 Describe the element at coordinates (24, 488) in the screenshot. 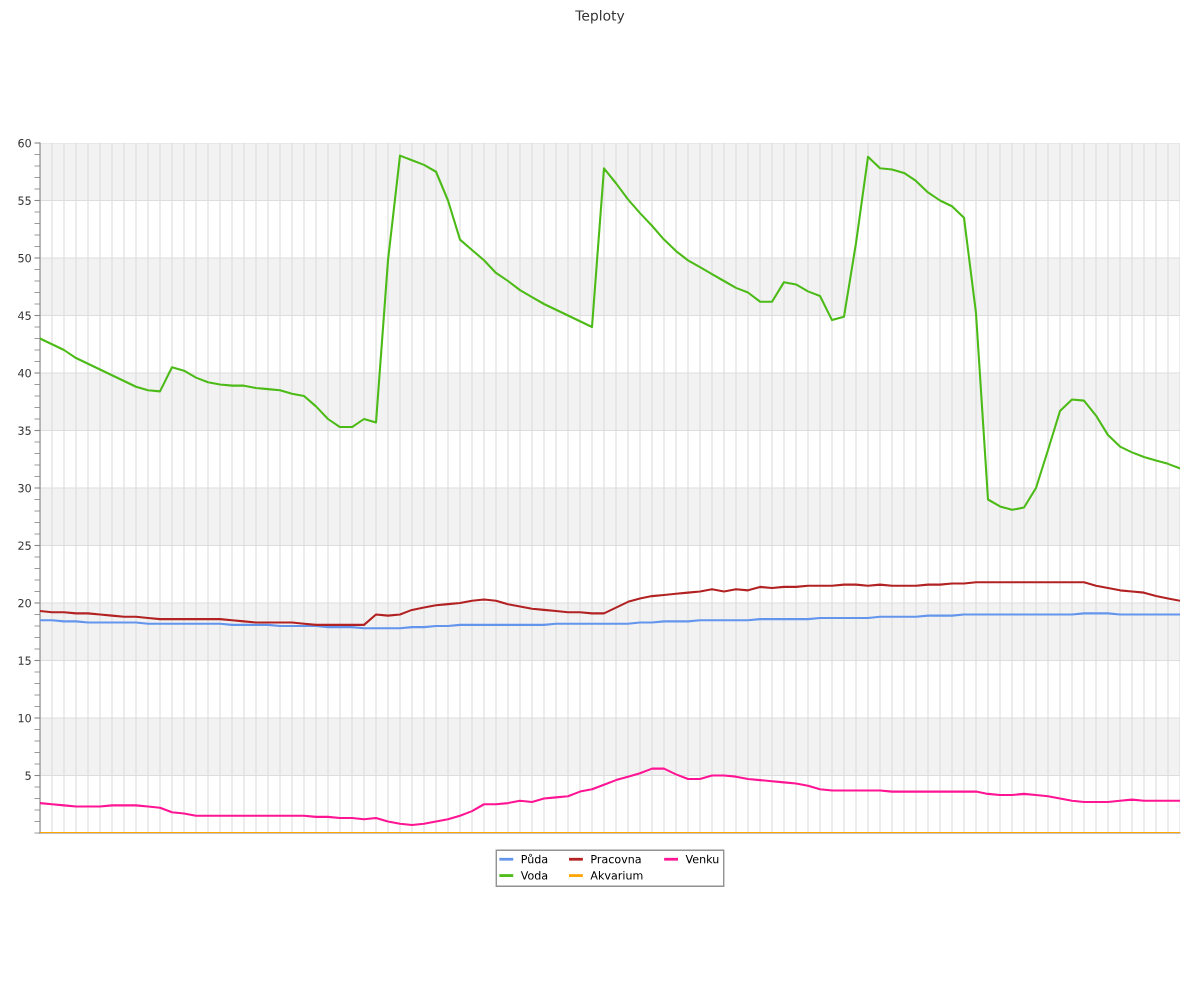

I see `y-tick-label: 30` at that location.